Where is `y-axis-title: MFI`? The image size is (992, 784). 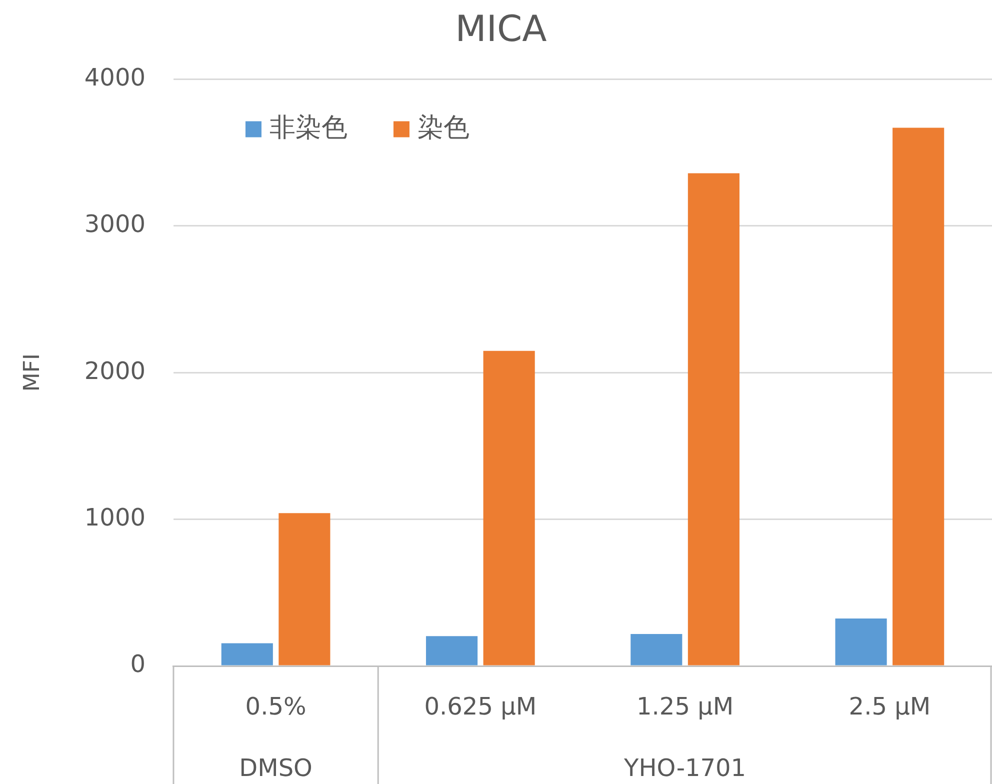
y-axis-title: MFI is located at coordinates (32, 373).